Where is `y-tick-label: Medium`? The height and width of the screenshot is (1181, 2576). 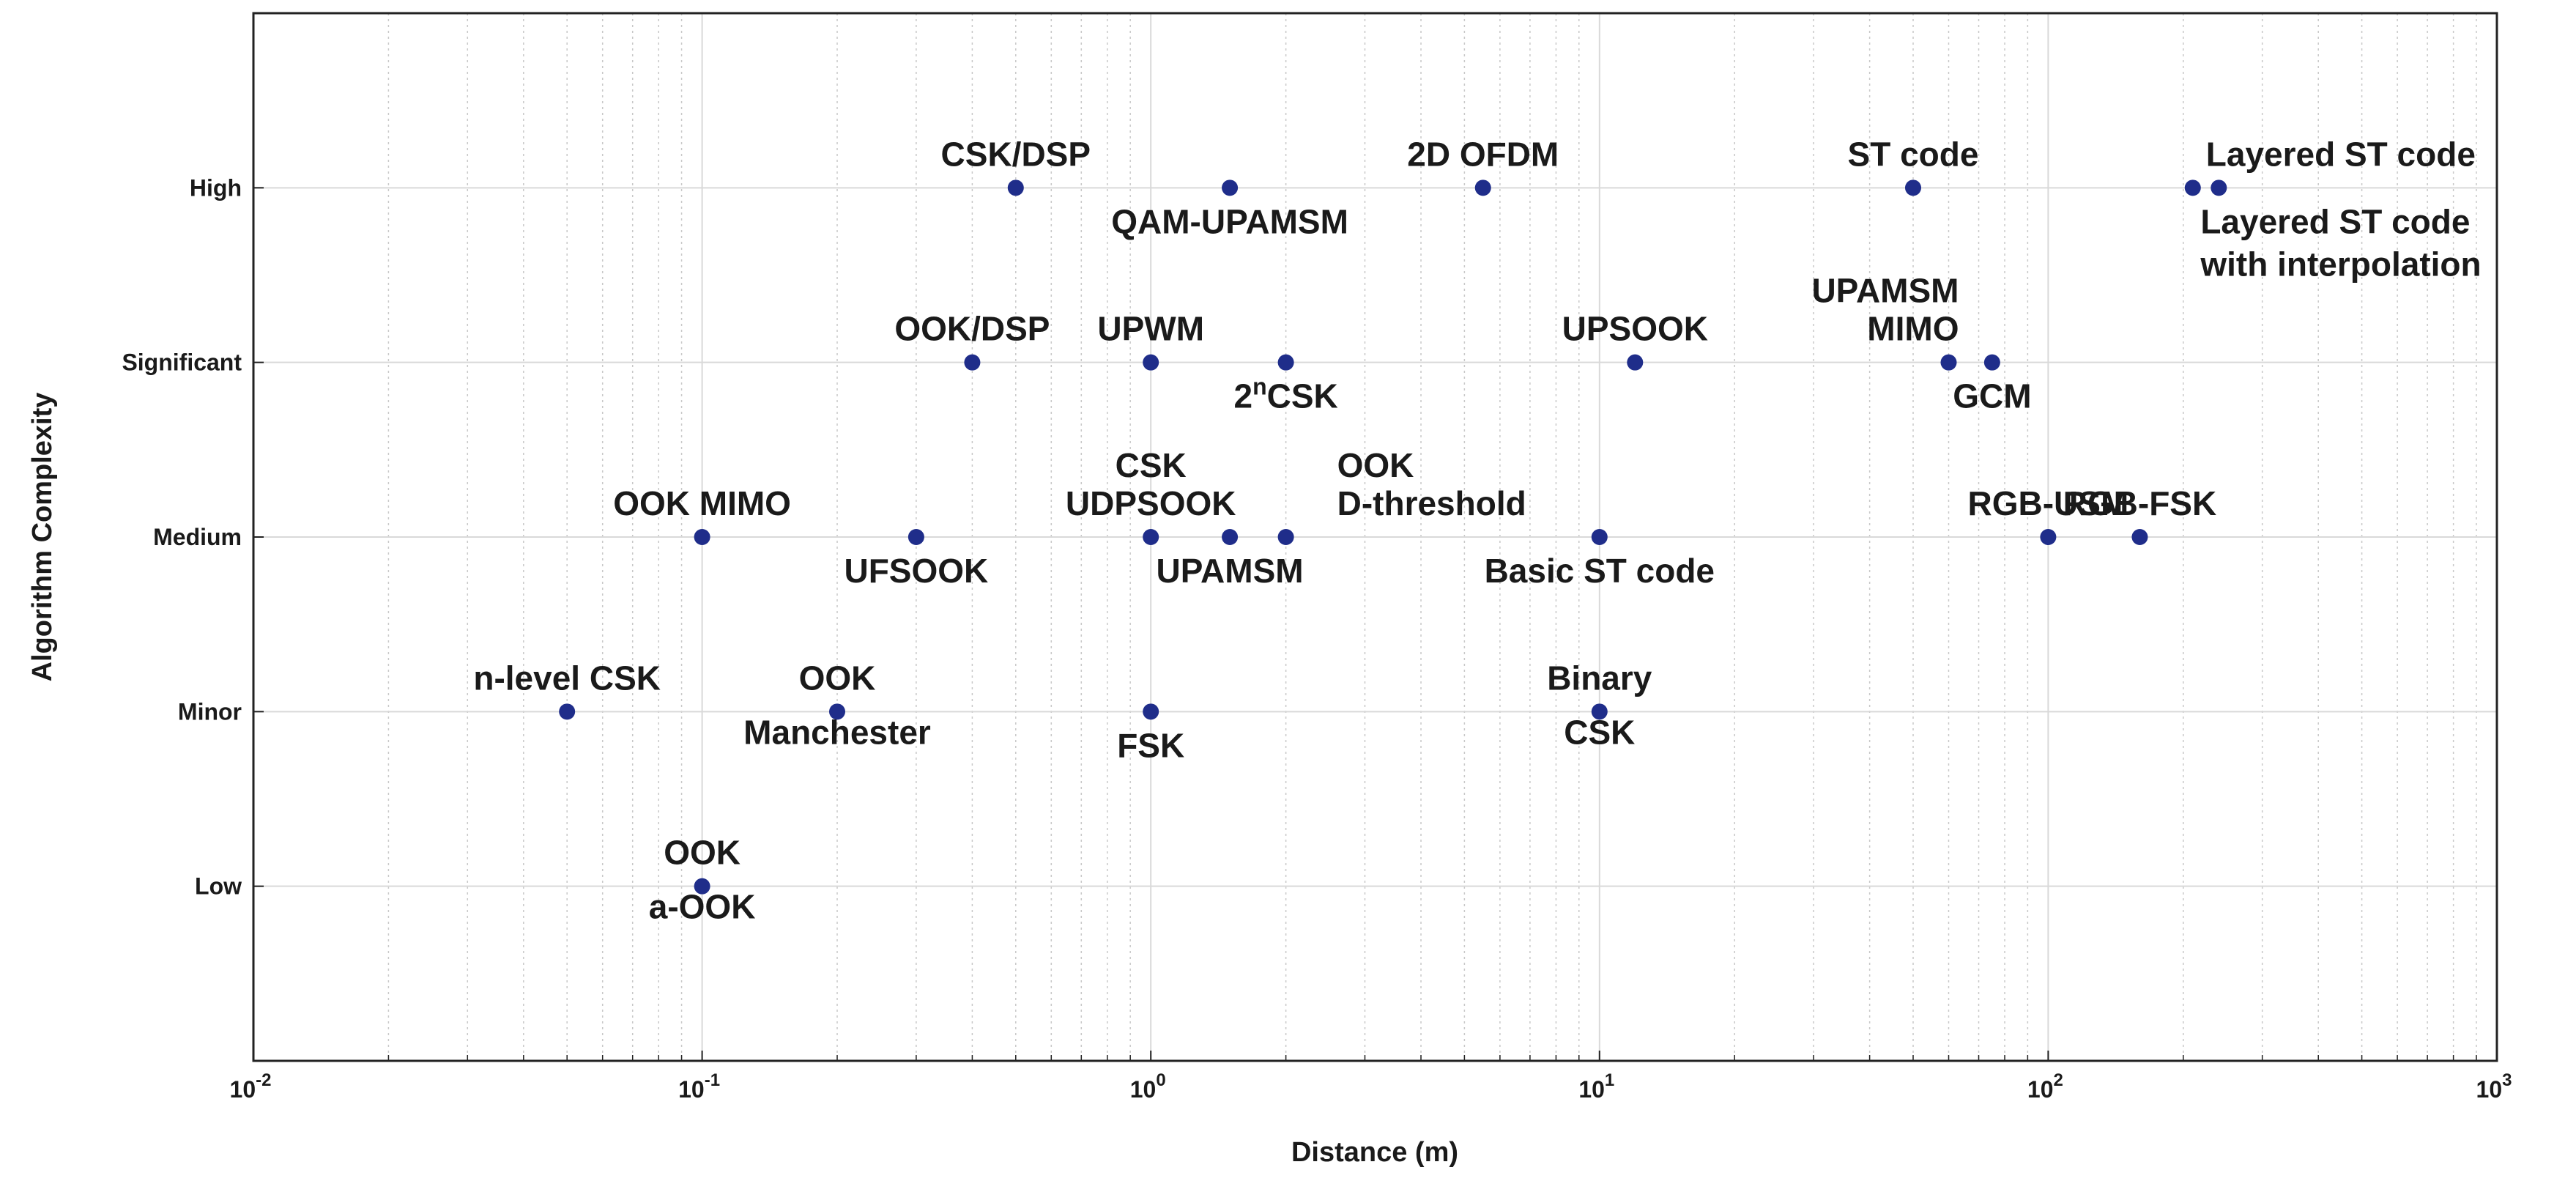
y-tick-label: Medium is located at coordinates (197, 537).